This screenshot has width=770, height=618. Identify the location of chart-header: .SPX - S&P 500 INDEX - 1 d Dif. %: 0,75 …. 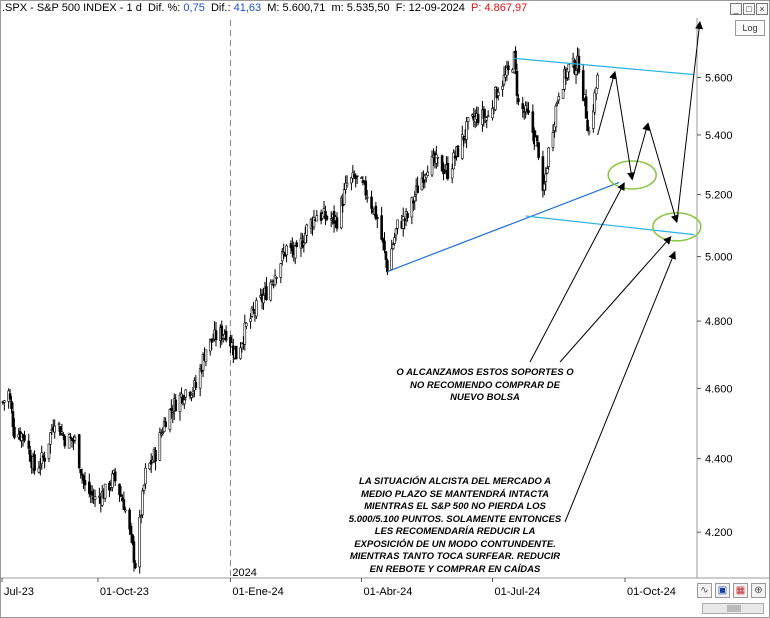
(264, 8).